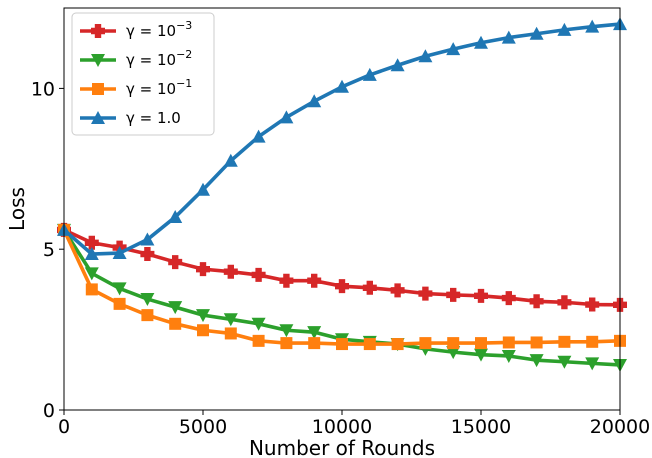 The width and height of the screenshot is (652, 458). Describe the element at coordinates (64, 427) in the screenshot. I see `x-tick-label: 0` at that location.